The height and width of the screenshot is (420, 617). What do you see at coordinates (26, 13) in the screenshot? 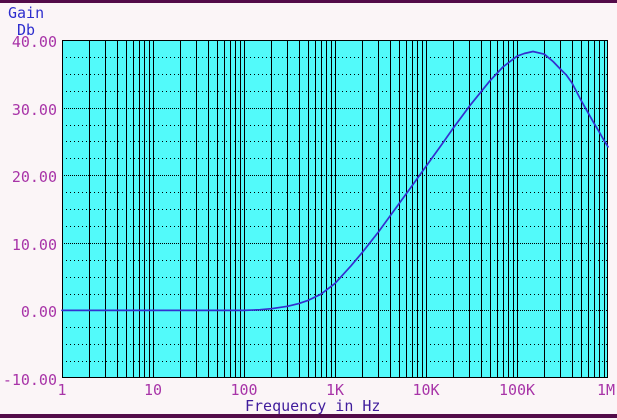
I see `y-axis-title-gain: Gain` at bounding box center [26, 13].